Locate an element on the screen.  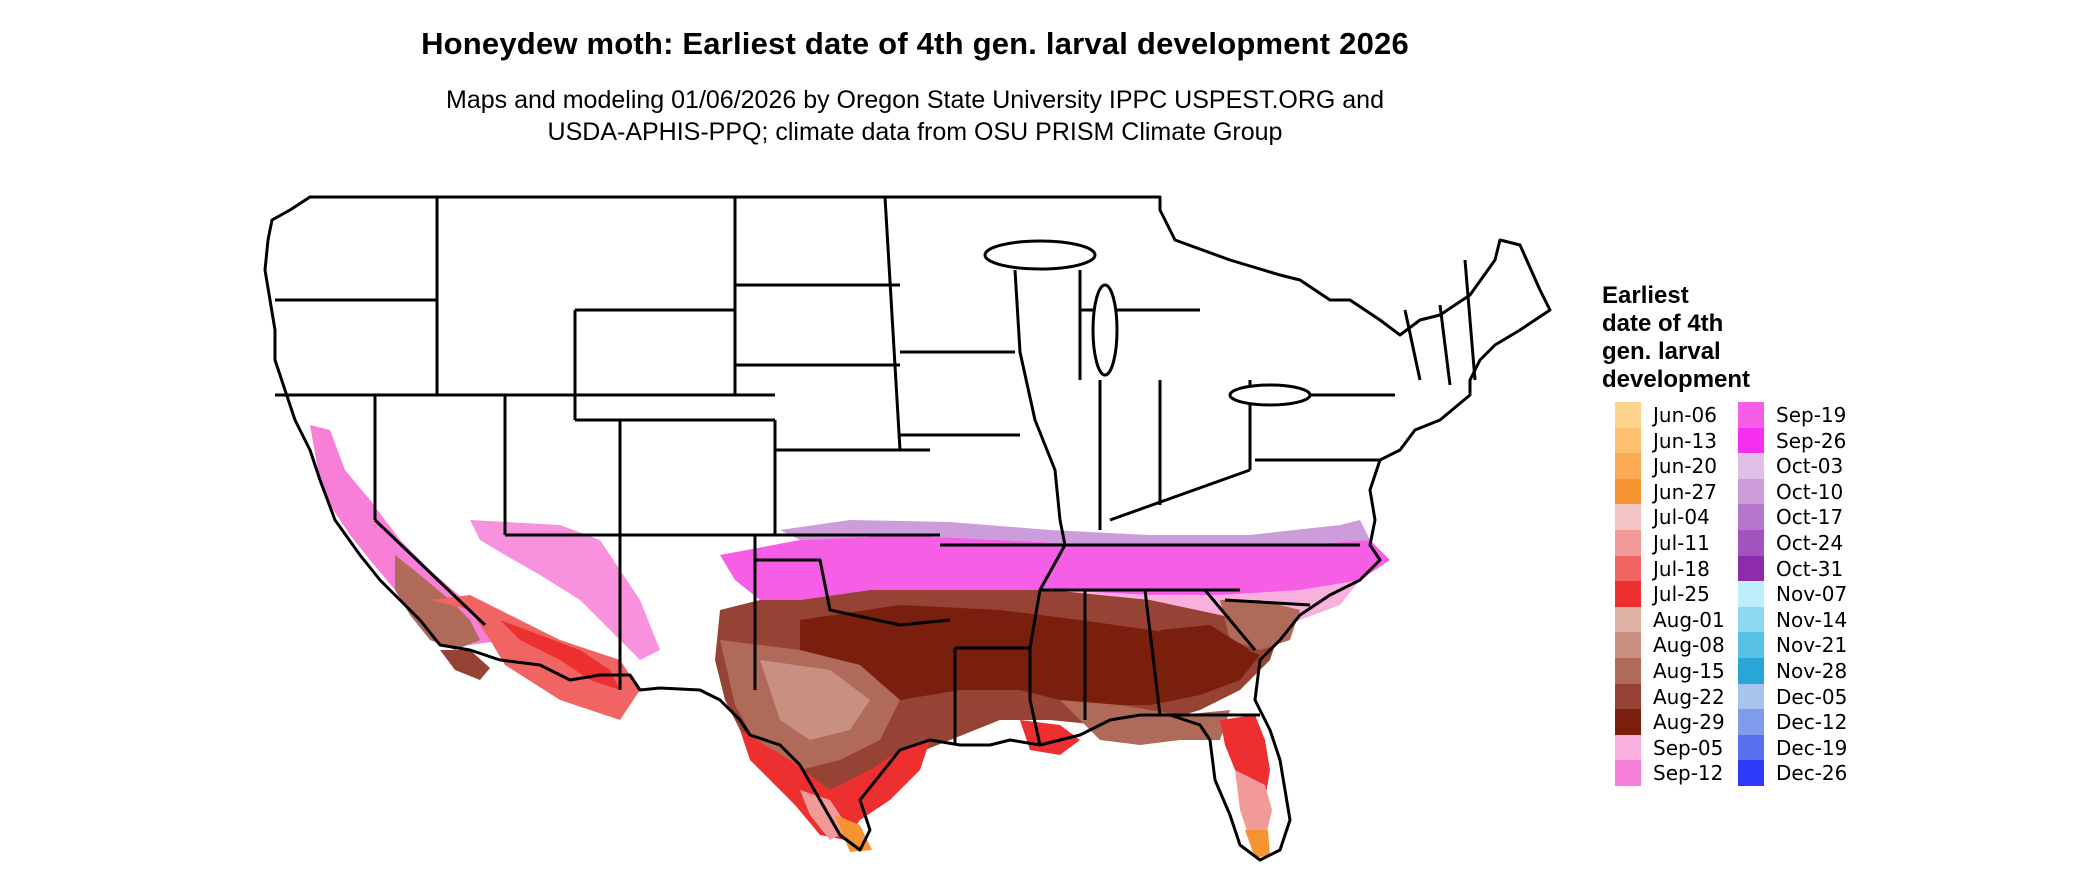
fill-se-california-brown is located at coordinates (465, 665).